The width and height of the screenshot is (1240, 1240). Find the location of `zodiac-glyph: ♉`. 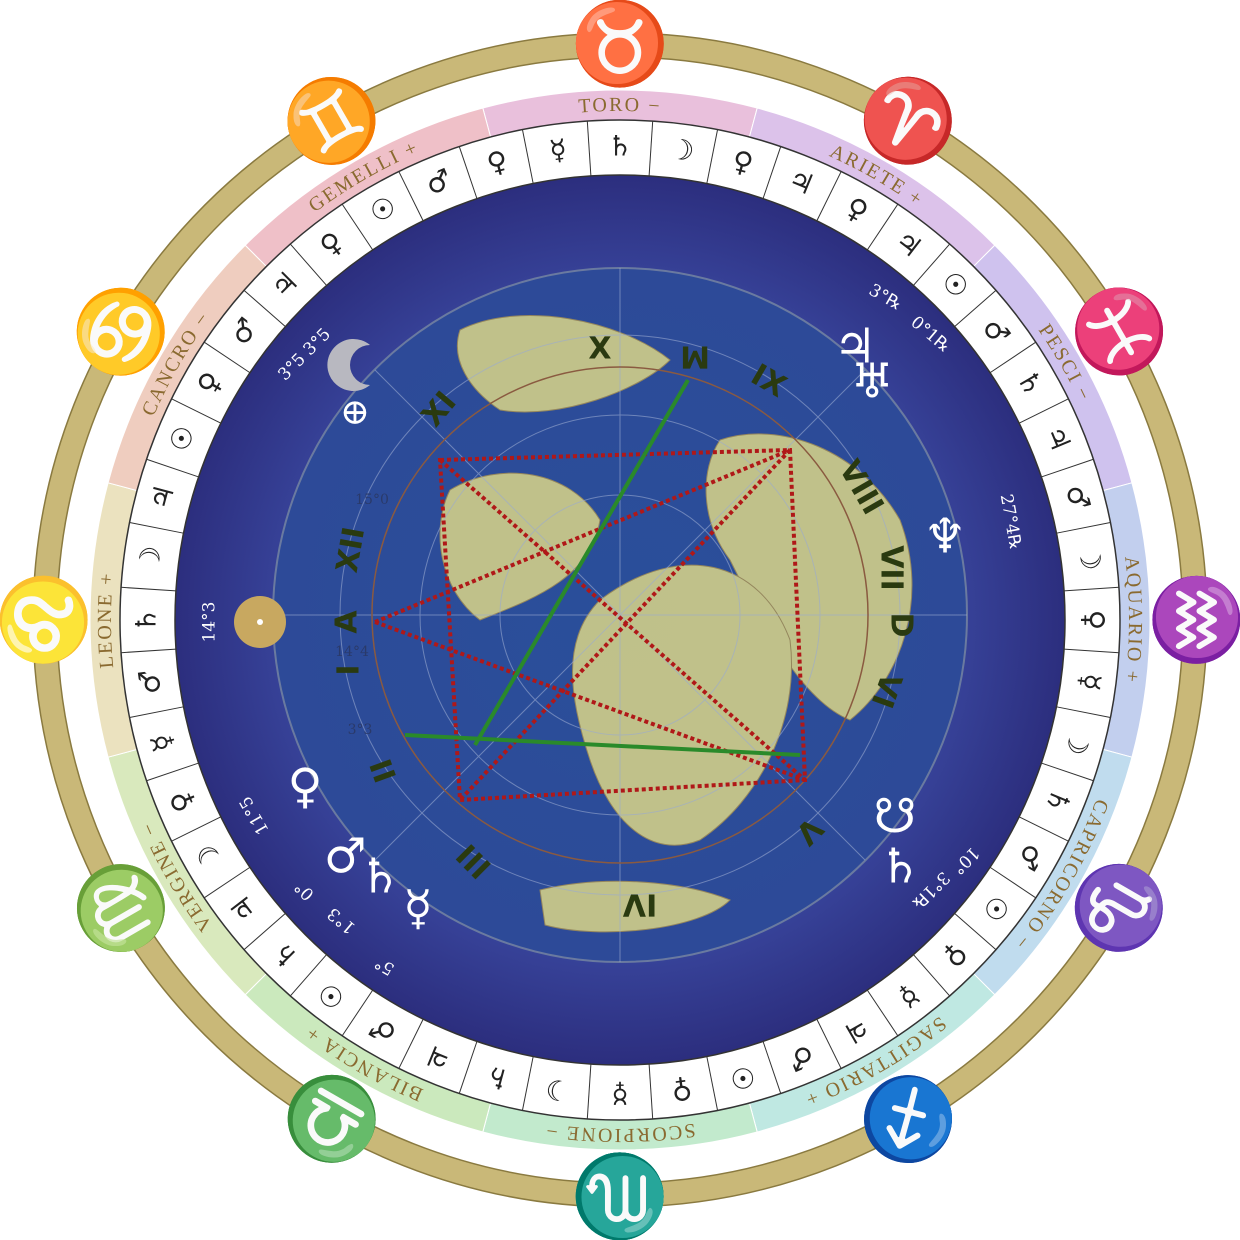

zodiac-glyph: ♉ is located at coordinates (620, 45).